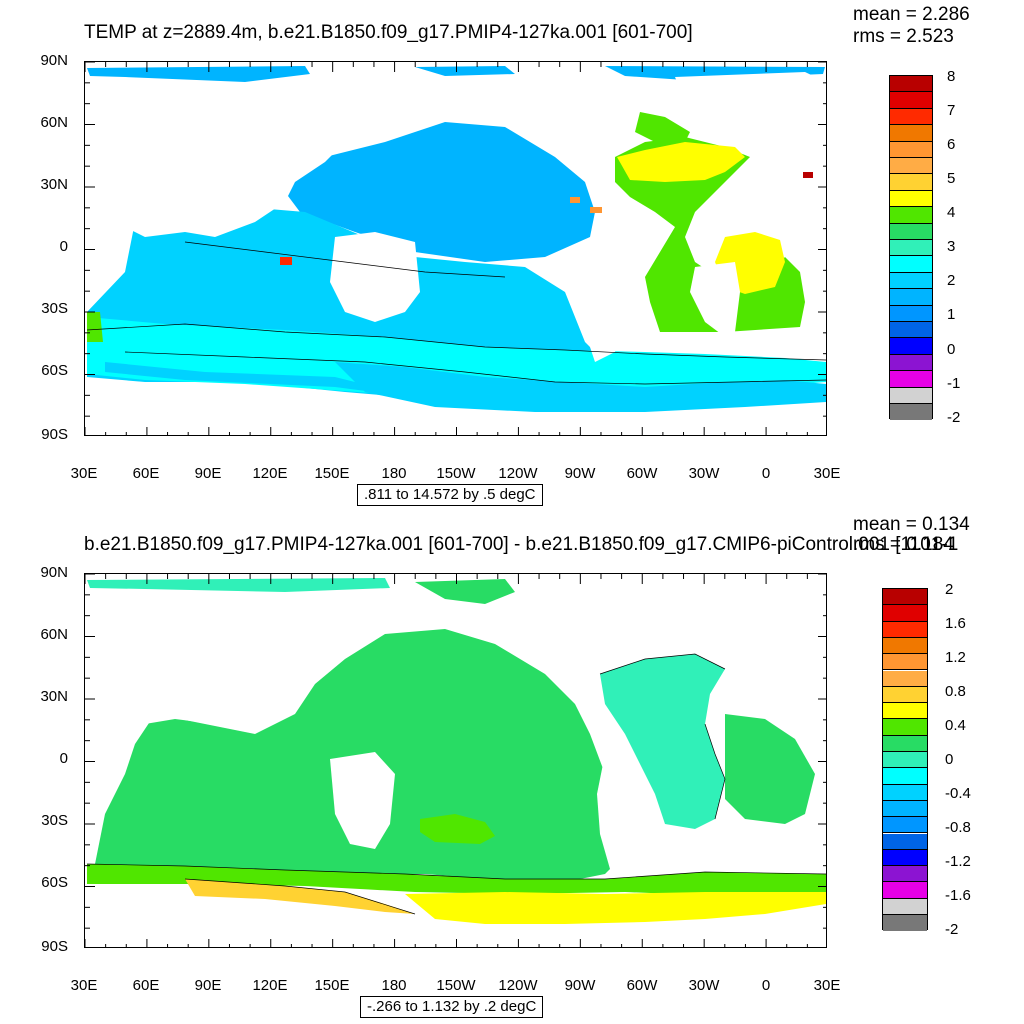  I want to click on top-lon-label: 90W, so click(580, 473).